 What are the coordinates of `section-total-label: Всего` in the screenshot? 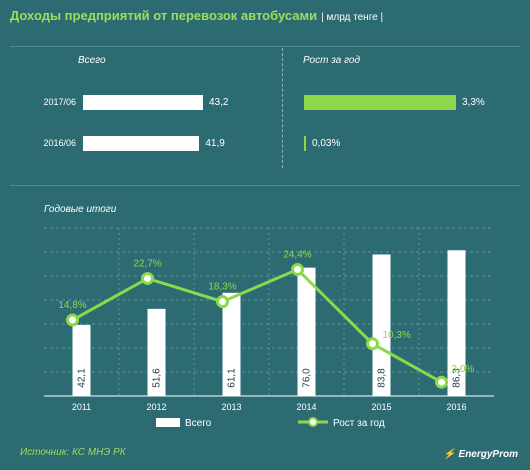 It's located at (92, 60).